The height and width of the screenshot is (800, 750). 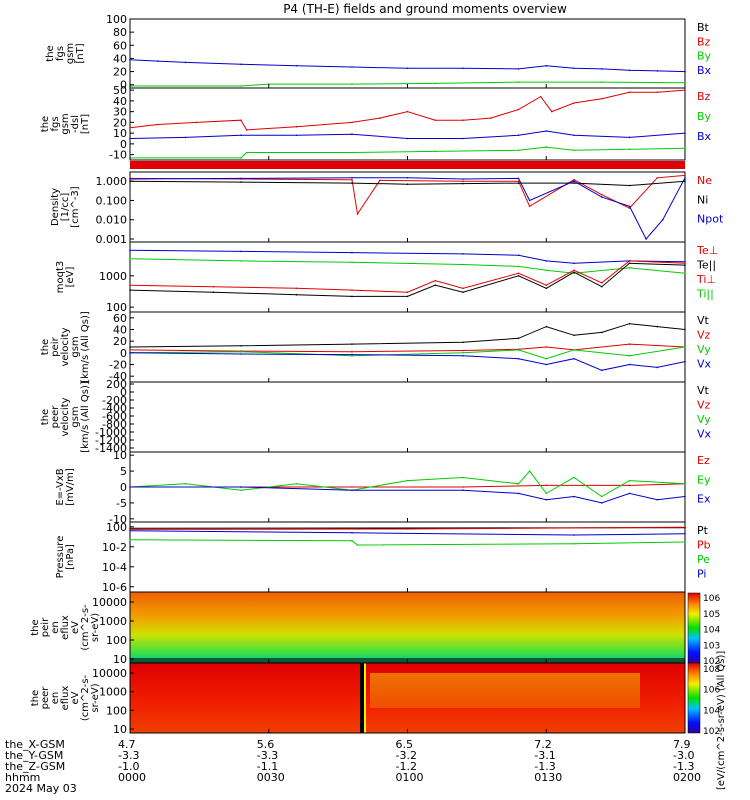 I want to click on y-tick-label: 0, so click(x=123, y=353).